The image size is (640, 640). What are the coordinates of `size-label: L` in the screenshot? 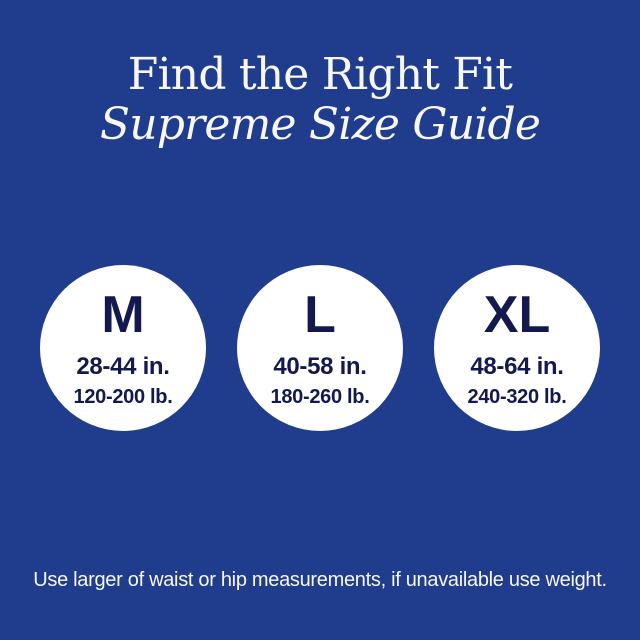 It's located at (320, 314).